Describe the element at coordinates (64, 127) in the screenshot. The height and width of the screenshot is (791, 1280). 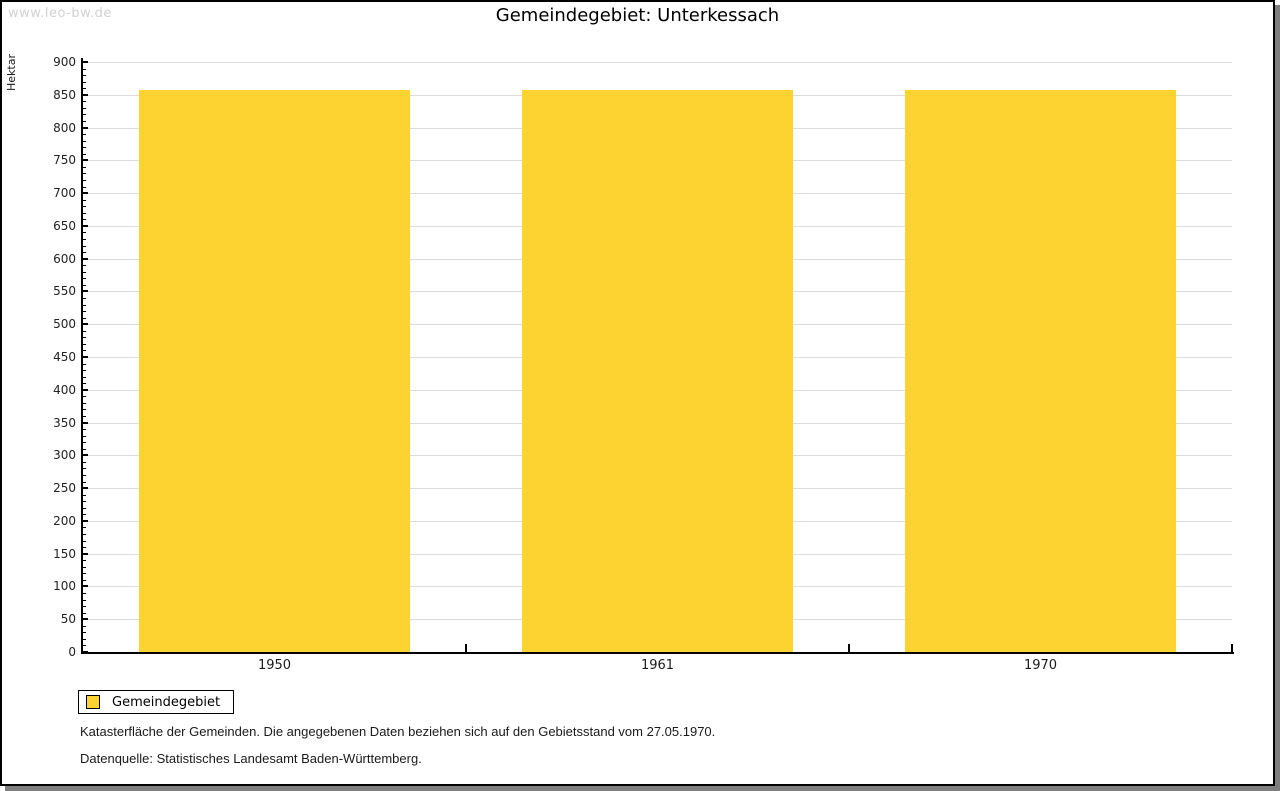
I see `y-tick-label: 800` at that location.